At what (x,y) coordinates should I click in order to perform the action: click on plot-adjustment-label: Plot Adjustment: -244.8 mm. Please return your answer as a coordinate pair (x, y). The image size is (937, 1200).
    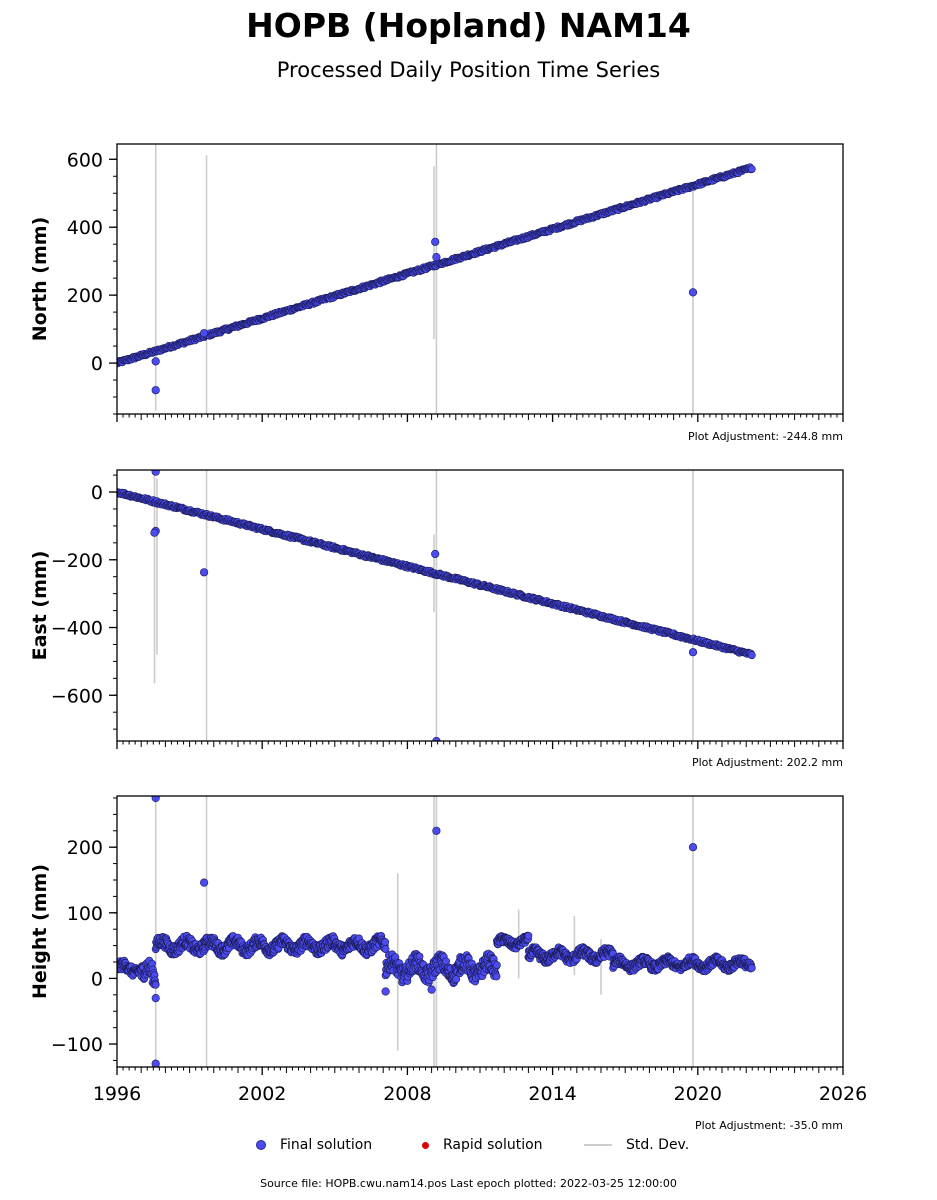
    Looking at the image, I should click on (765, 436).